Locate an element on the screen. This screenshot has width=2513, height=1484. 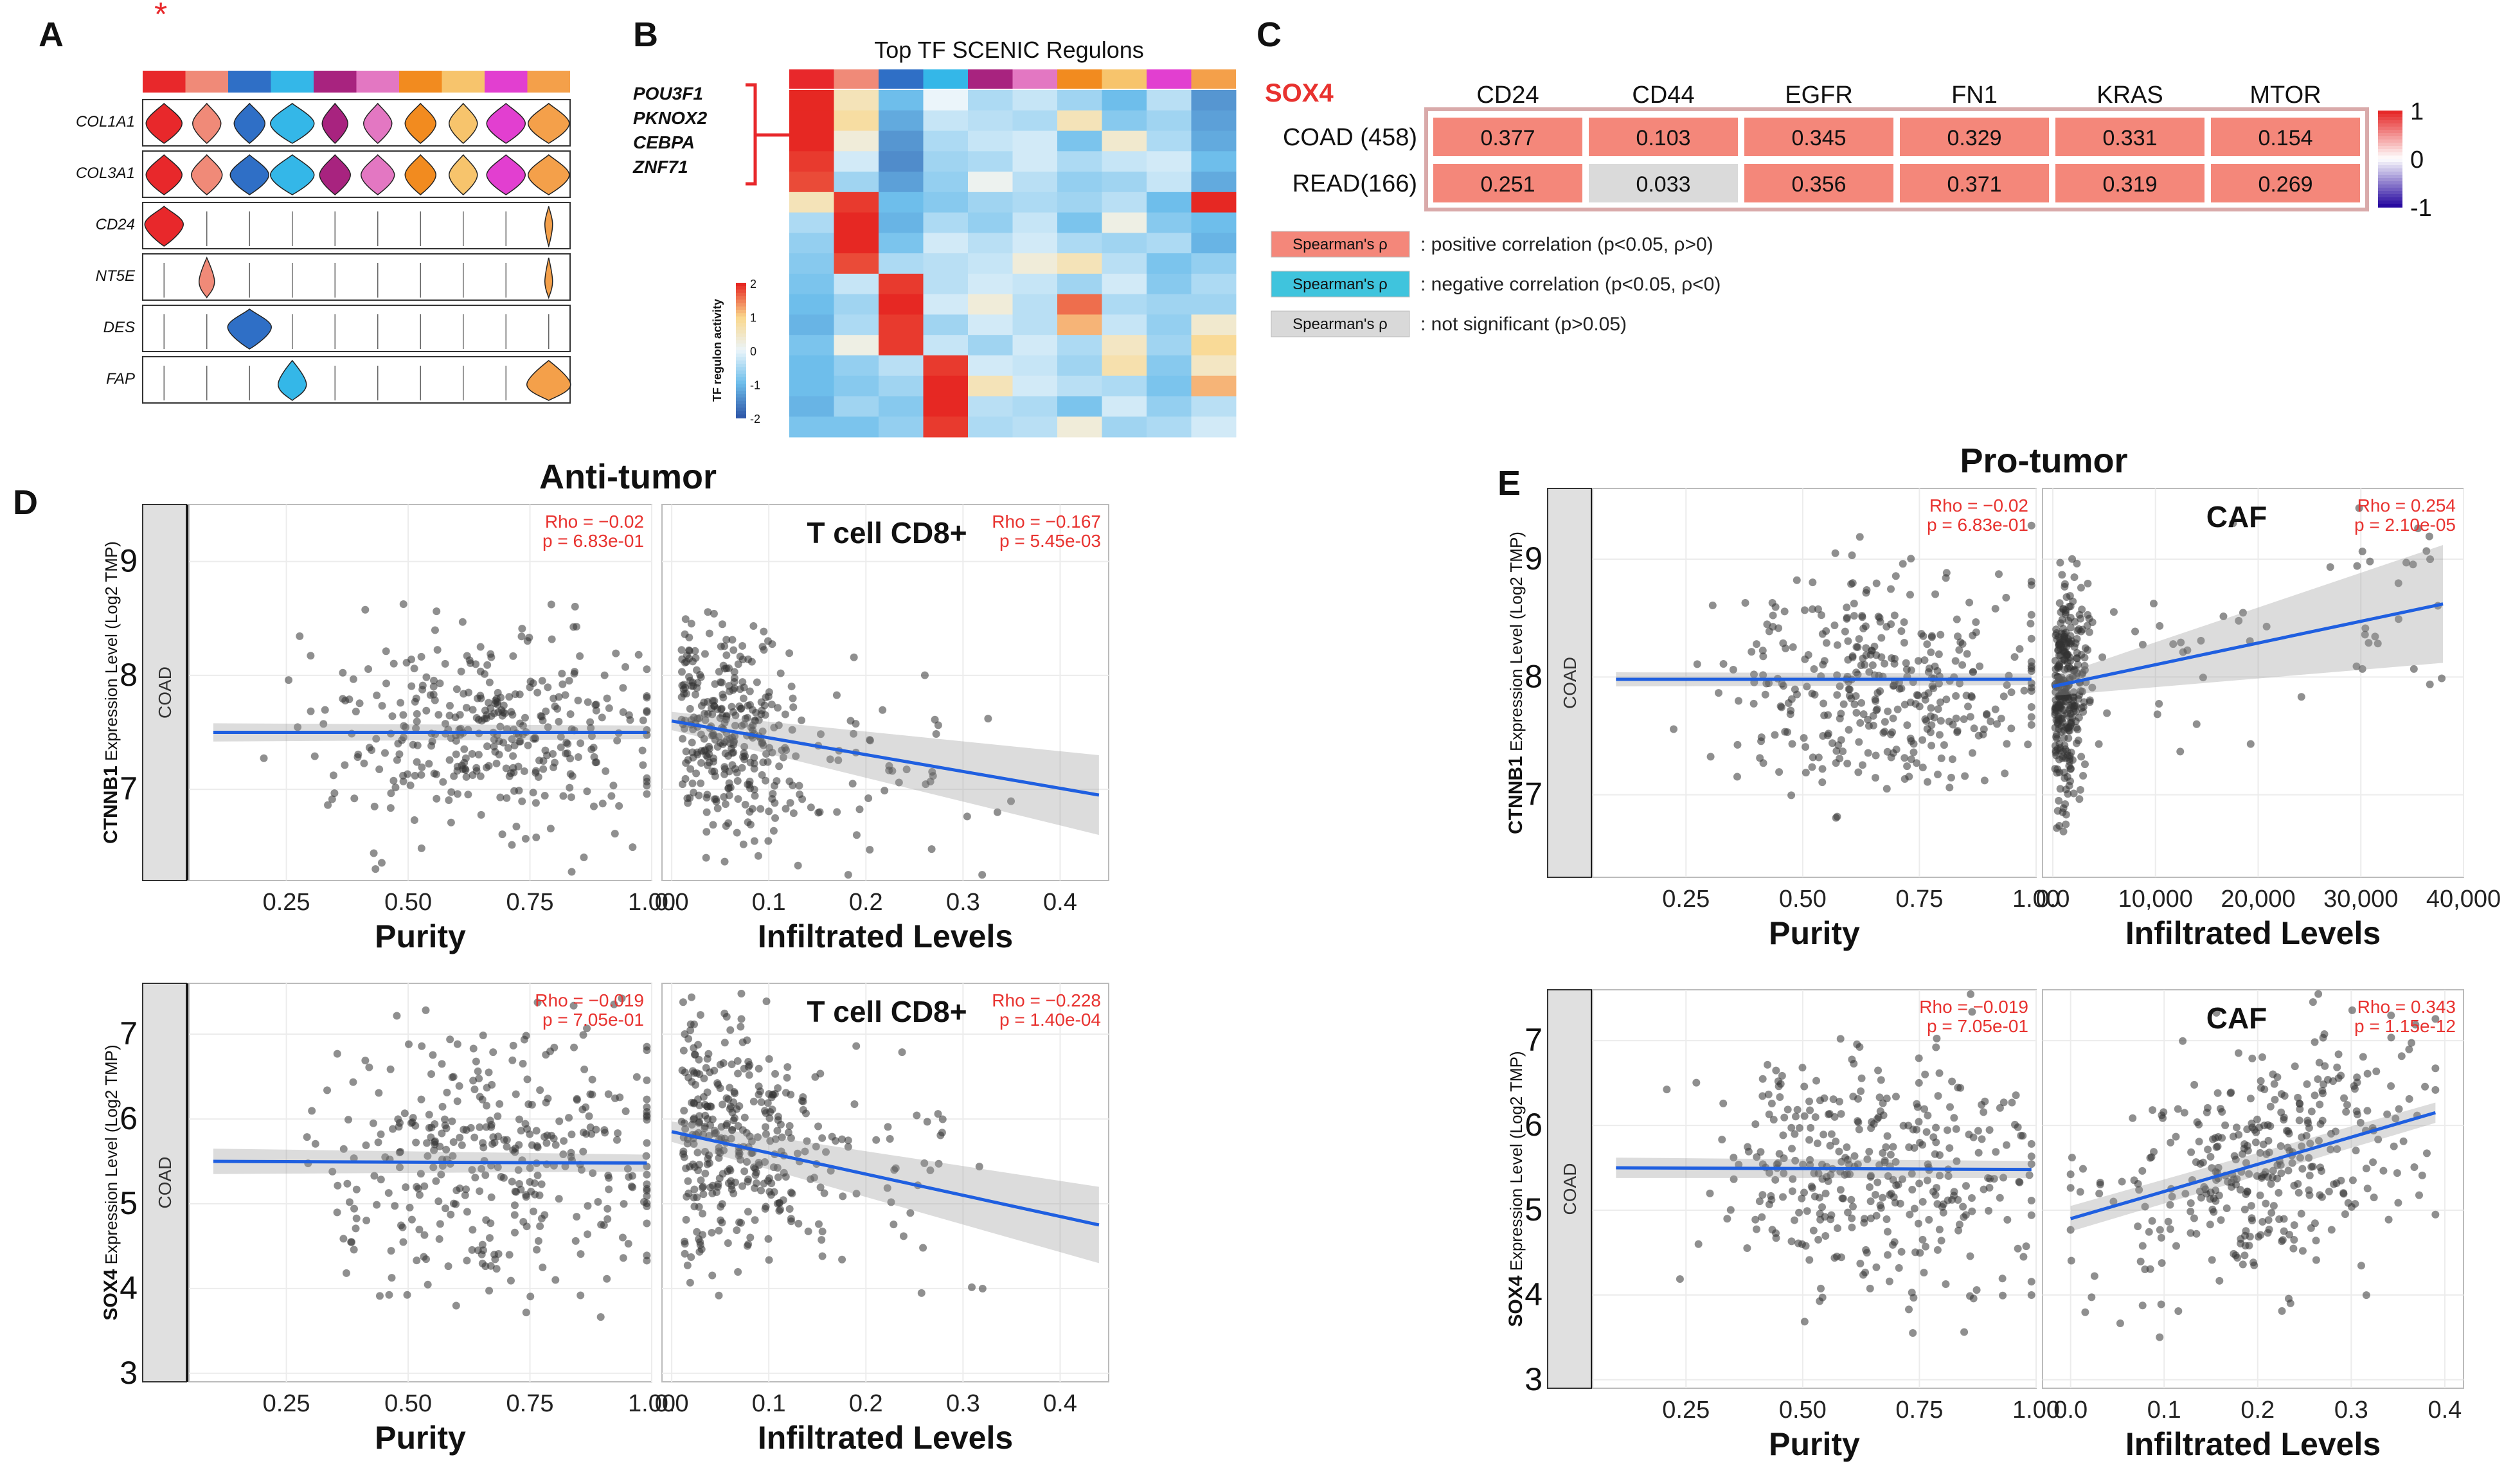
p-value: p = 6.83e-01 is located at coordinates (593, 541).